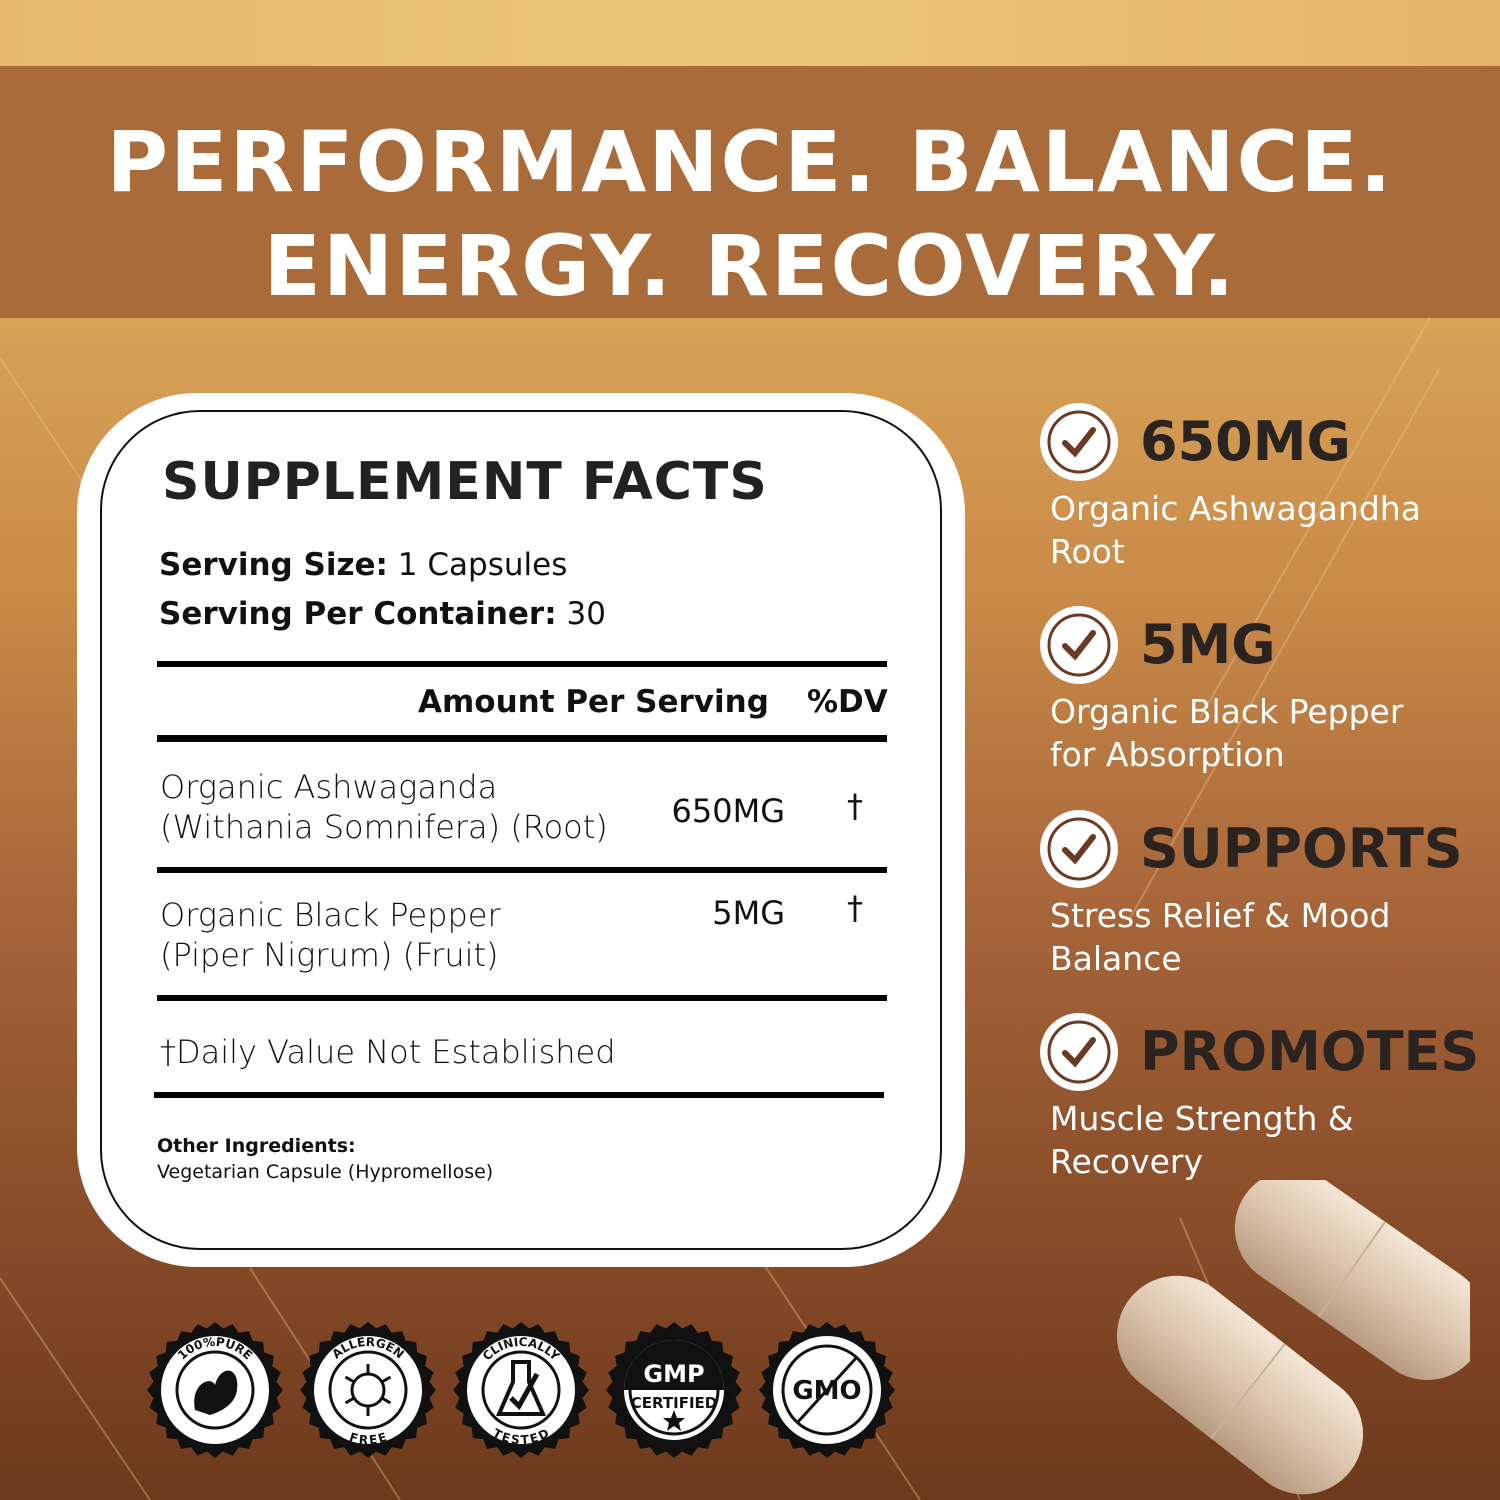 The image size is (1500, 1500). I want to click on badge: GMO, so click(827, 1390).